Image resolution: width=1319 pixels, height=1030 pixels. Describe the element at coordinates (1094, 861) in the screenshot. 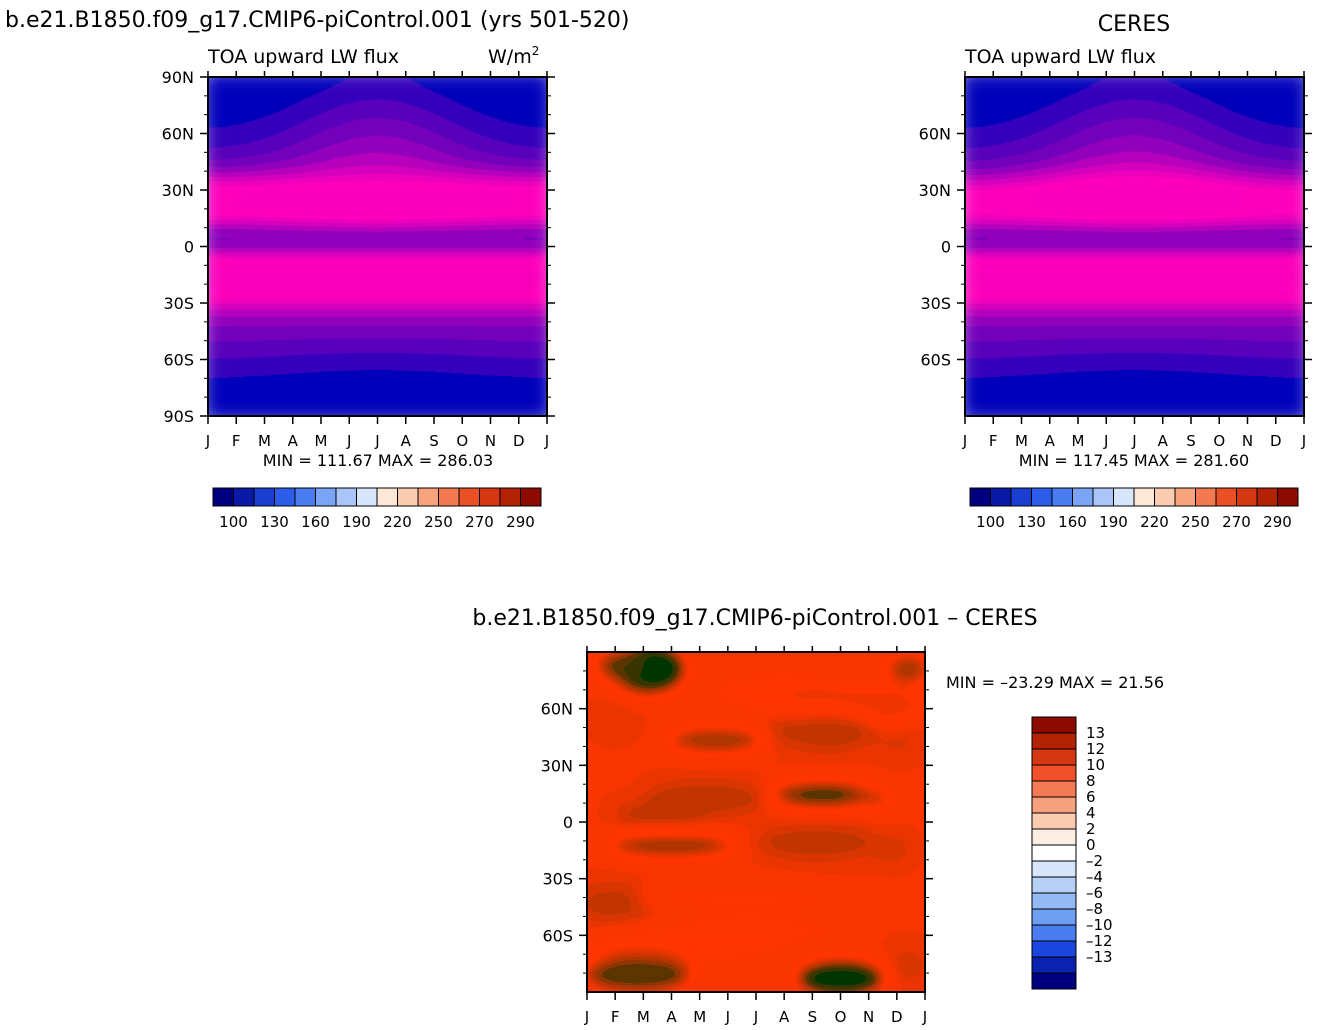

I see `colorbar-label: –2` at that location.